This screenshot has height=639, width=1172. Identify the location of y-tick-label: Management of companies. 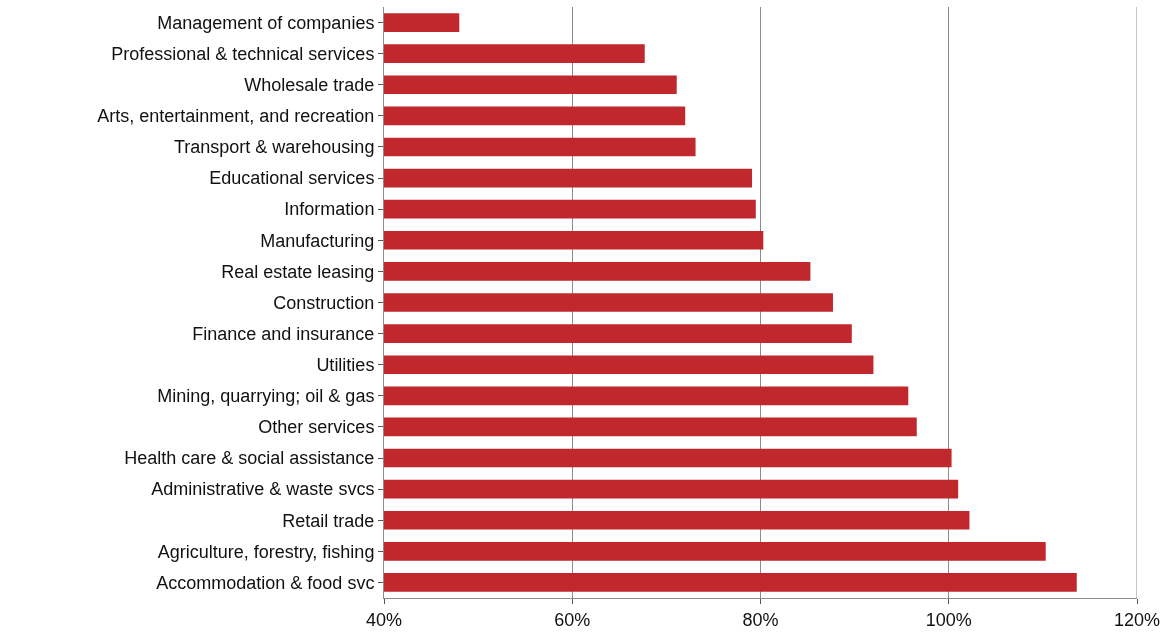
(266, 22).